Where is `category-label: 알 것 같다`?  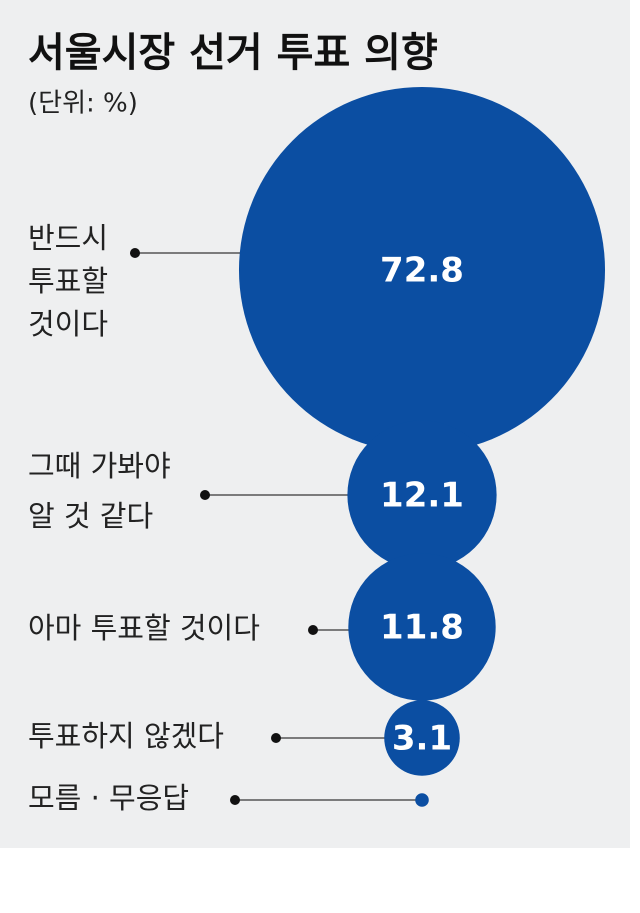 category-label: 알 것 같다 is located at coordinates (90, 516).